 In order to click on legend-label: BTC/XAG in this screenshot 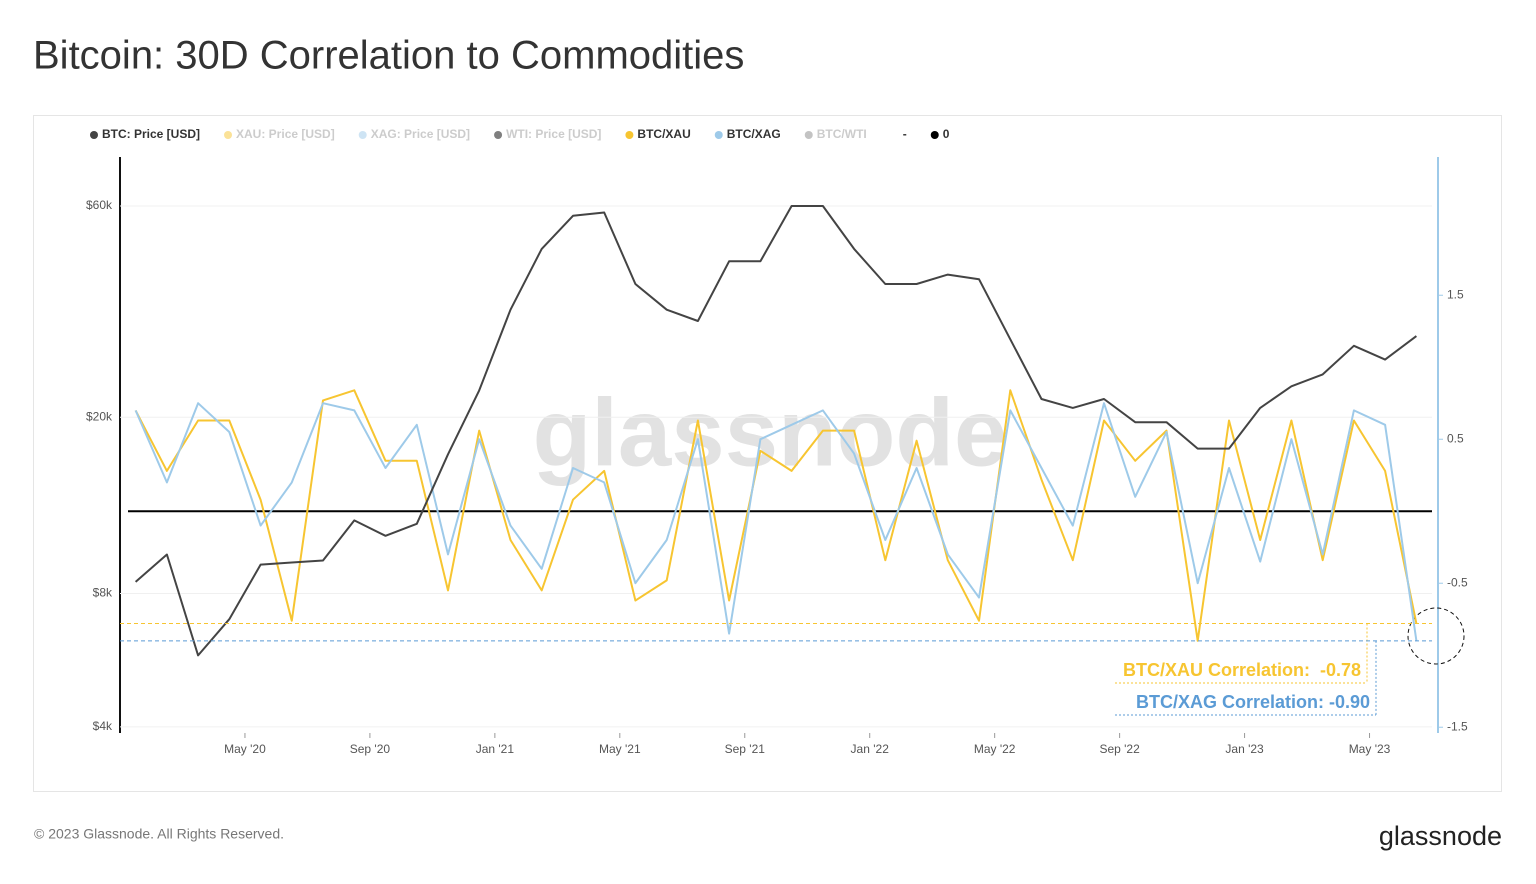, I will do `click(754, 134)`.